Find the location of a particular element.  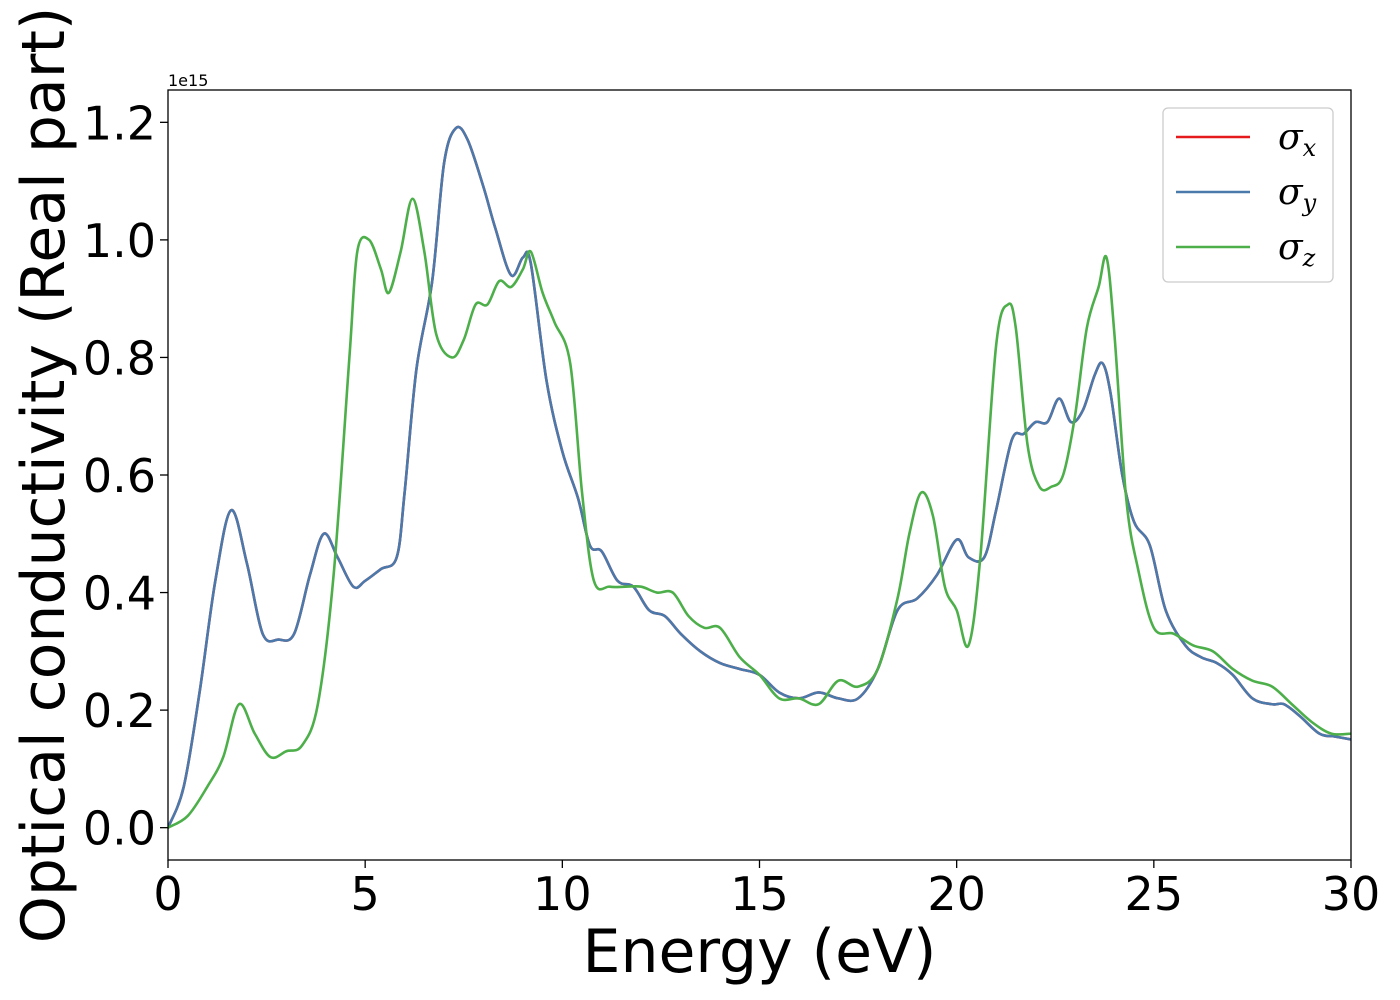

legend-frame is located at coordinates (1248, 195).